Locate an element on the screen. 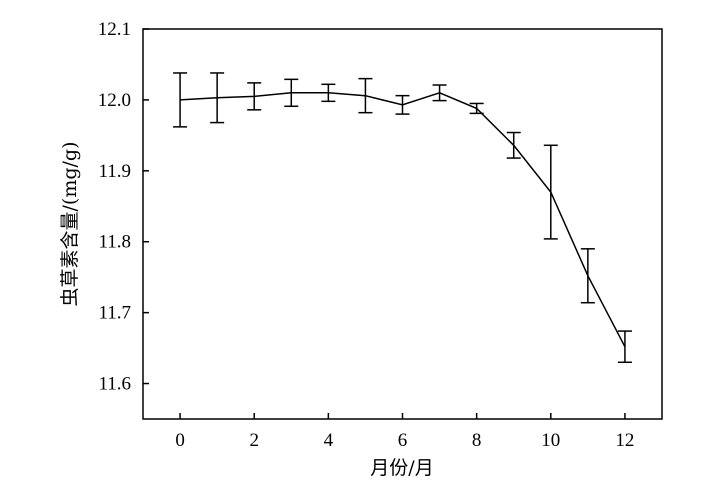  y-axis: 11.6 11.7 11.8 11.9 12.0 12.1 is located at coordinates (123, 207).